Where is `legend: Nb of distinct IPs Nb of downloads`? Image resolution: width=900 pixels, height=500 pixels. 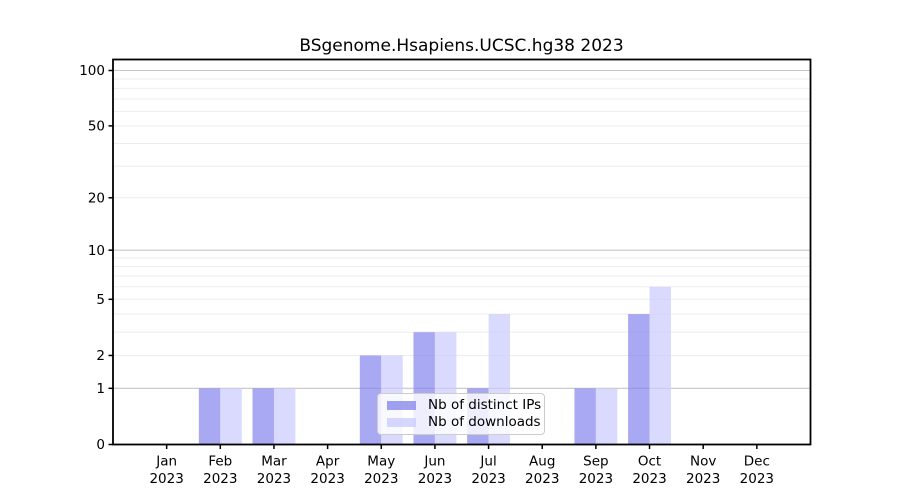
legend: Nb of distinct IPs Nb of downloads is located at coordinates (461, 414).